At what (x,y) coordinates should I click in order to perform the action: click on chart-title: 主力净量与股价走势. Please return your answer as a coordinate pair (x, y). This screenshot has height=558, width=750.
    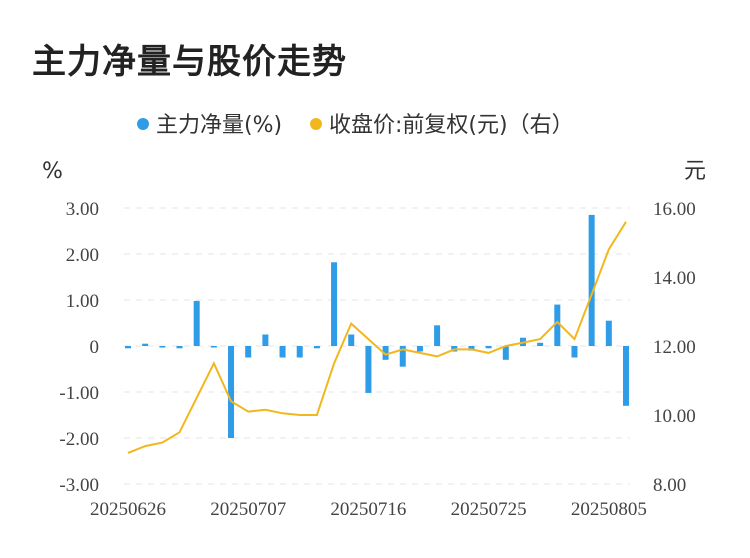
    Looking at the image, I should click on (189, 62).